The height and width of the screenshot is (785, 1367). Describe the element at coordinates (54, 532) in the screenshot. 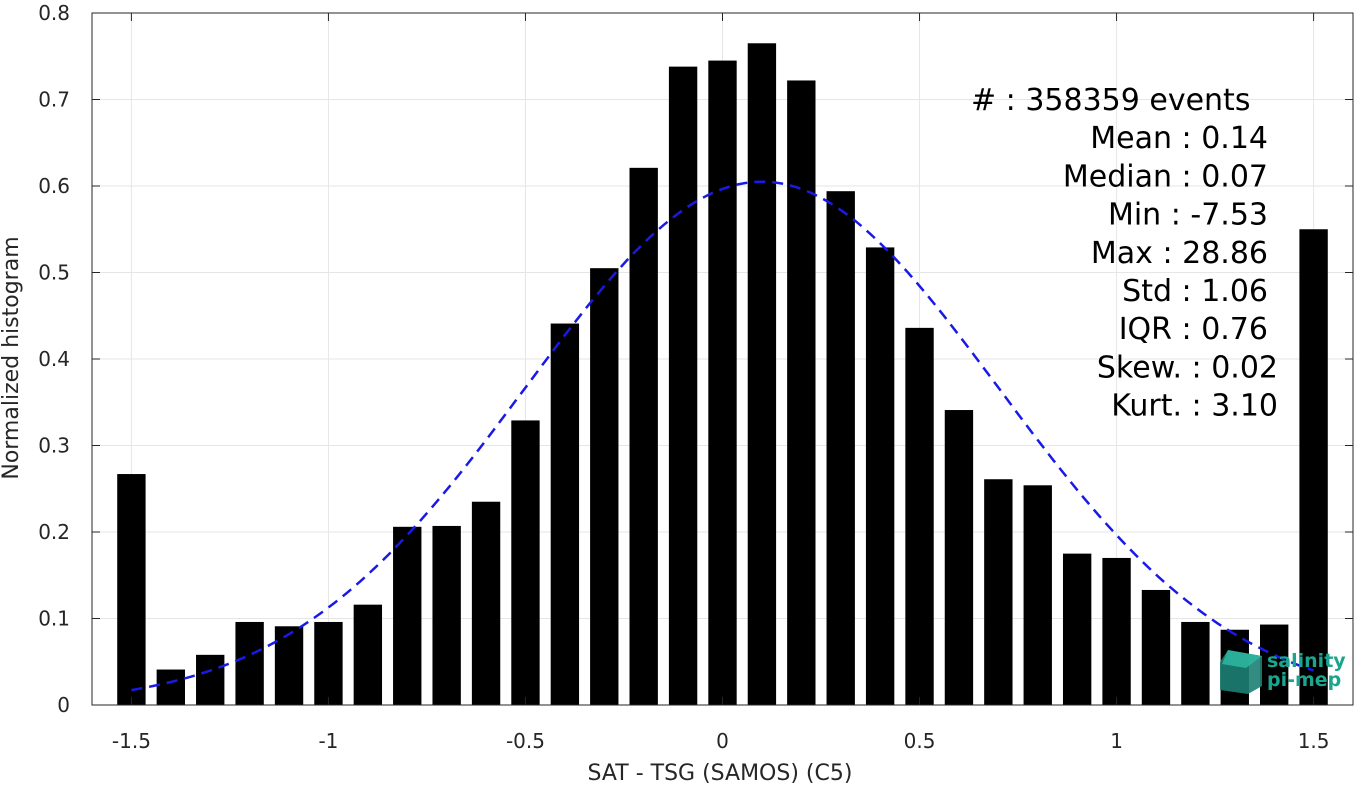

I see `y-tick-label: 0.2` at that location.